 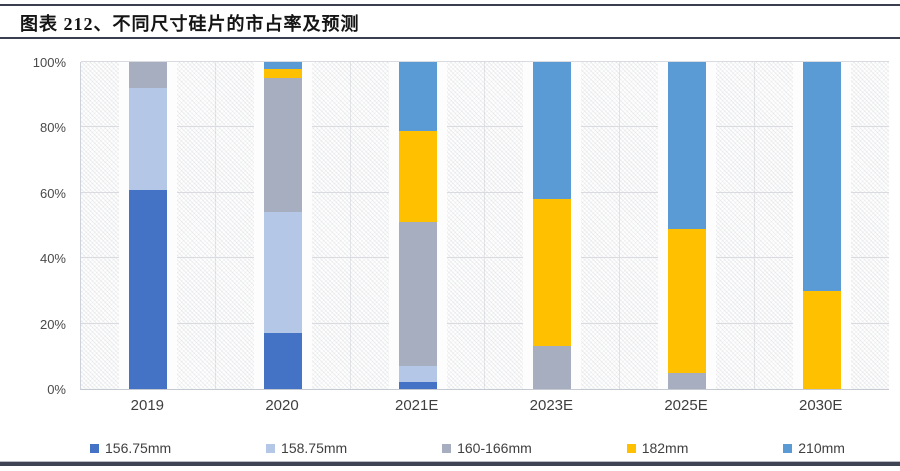 I want to click on x-tick-label: 2025E, so click(x=686, y=405).